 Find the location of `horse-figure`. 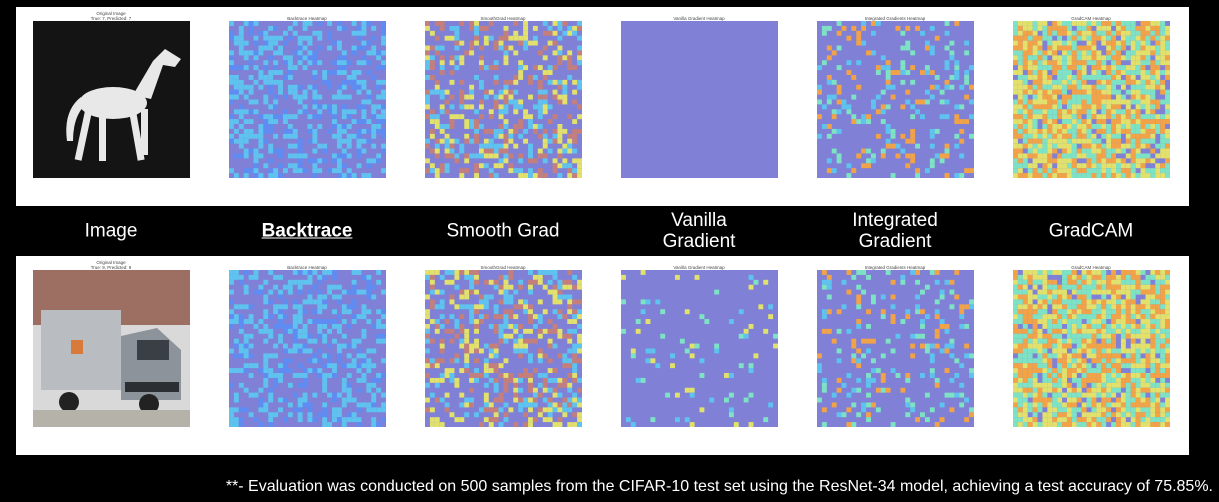

horse-figure is located at coordinates (123, 105).